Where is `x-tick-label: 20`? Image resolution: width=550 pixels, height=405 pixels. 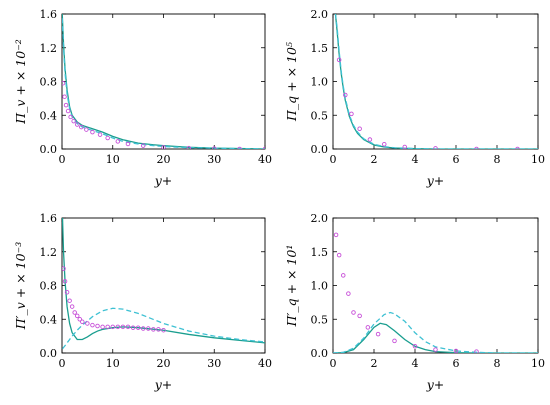 x-tick-label: 20 is located at coordinates (164, 159).